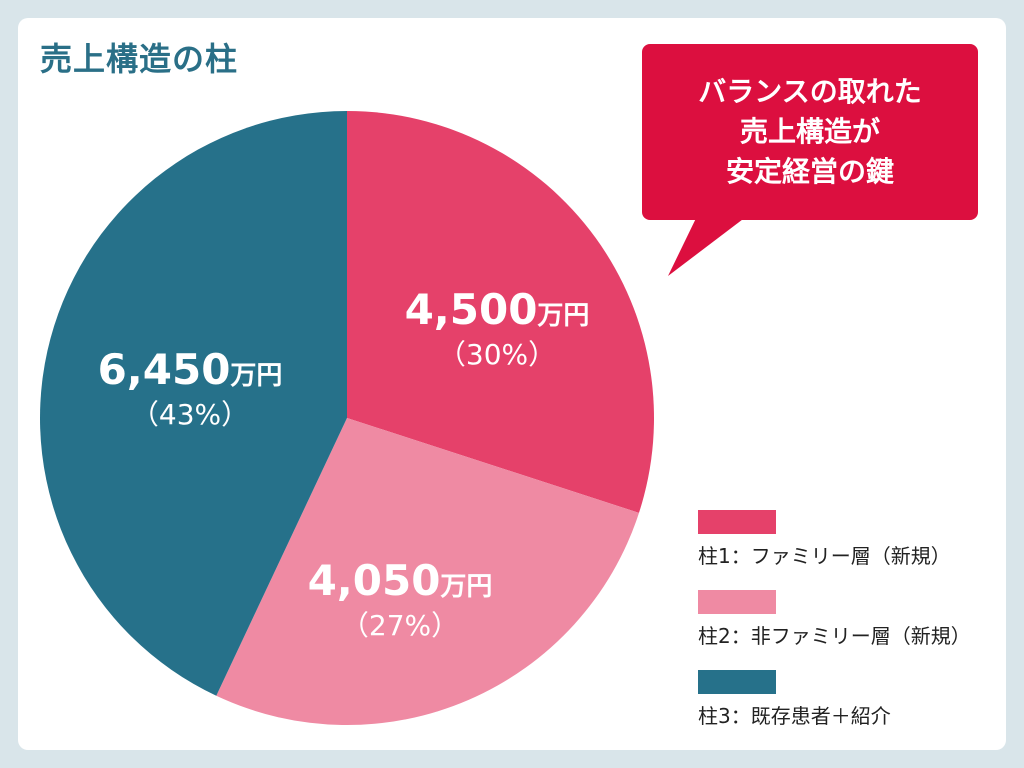 This screenshot has height=768, width=1024. What do you see at coordinates (824, 556) in the screenshot?
I see `legend-label: 柱1：ファミリー層（新規）` at bounding box center [824, 556].